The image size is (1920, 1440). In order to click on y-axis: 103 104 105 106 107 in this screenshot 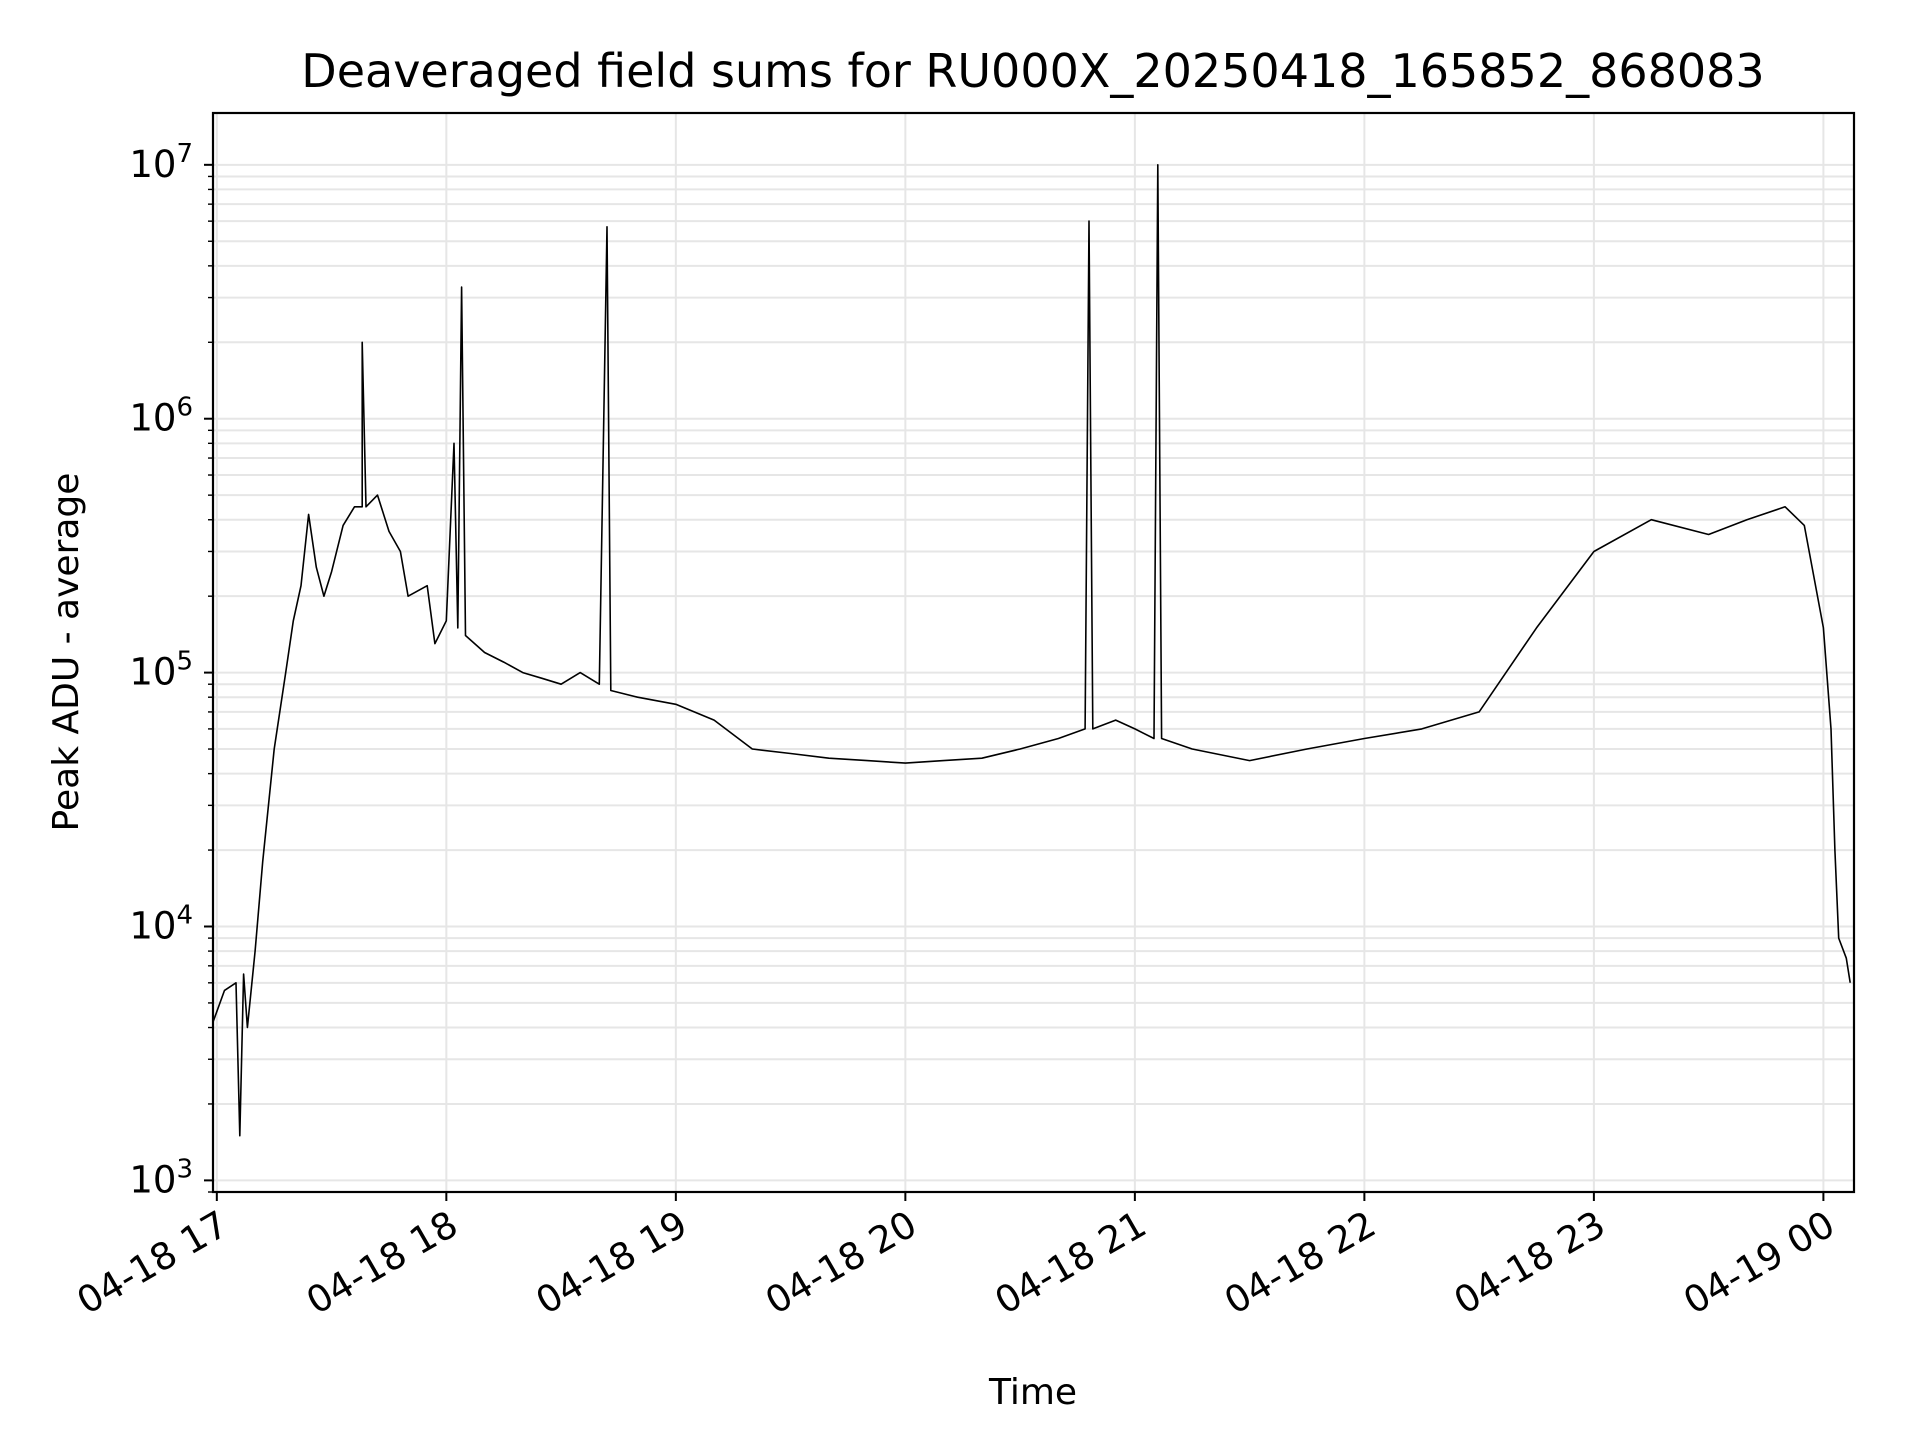, I will do `click(171, 670)`.